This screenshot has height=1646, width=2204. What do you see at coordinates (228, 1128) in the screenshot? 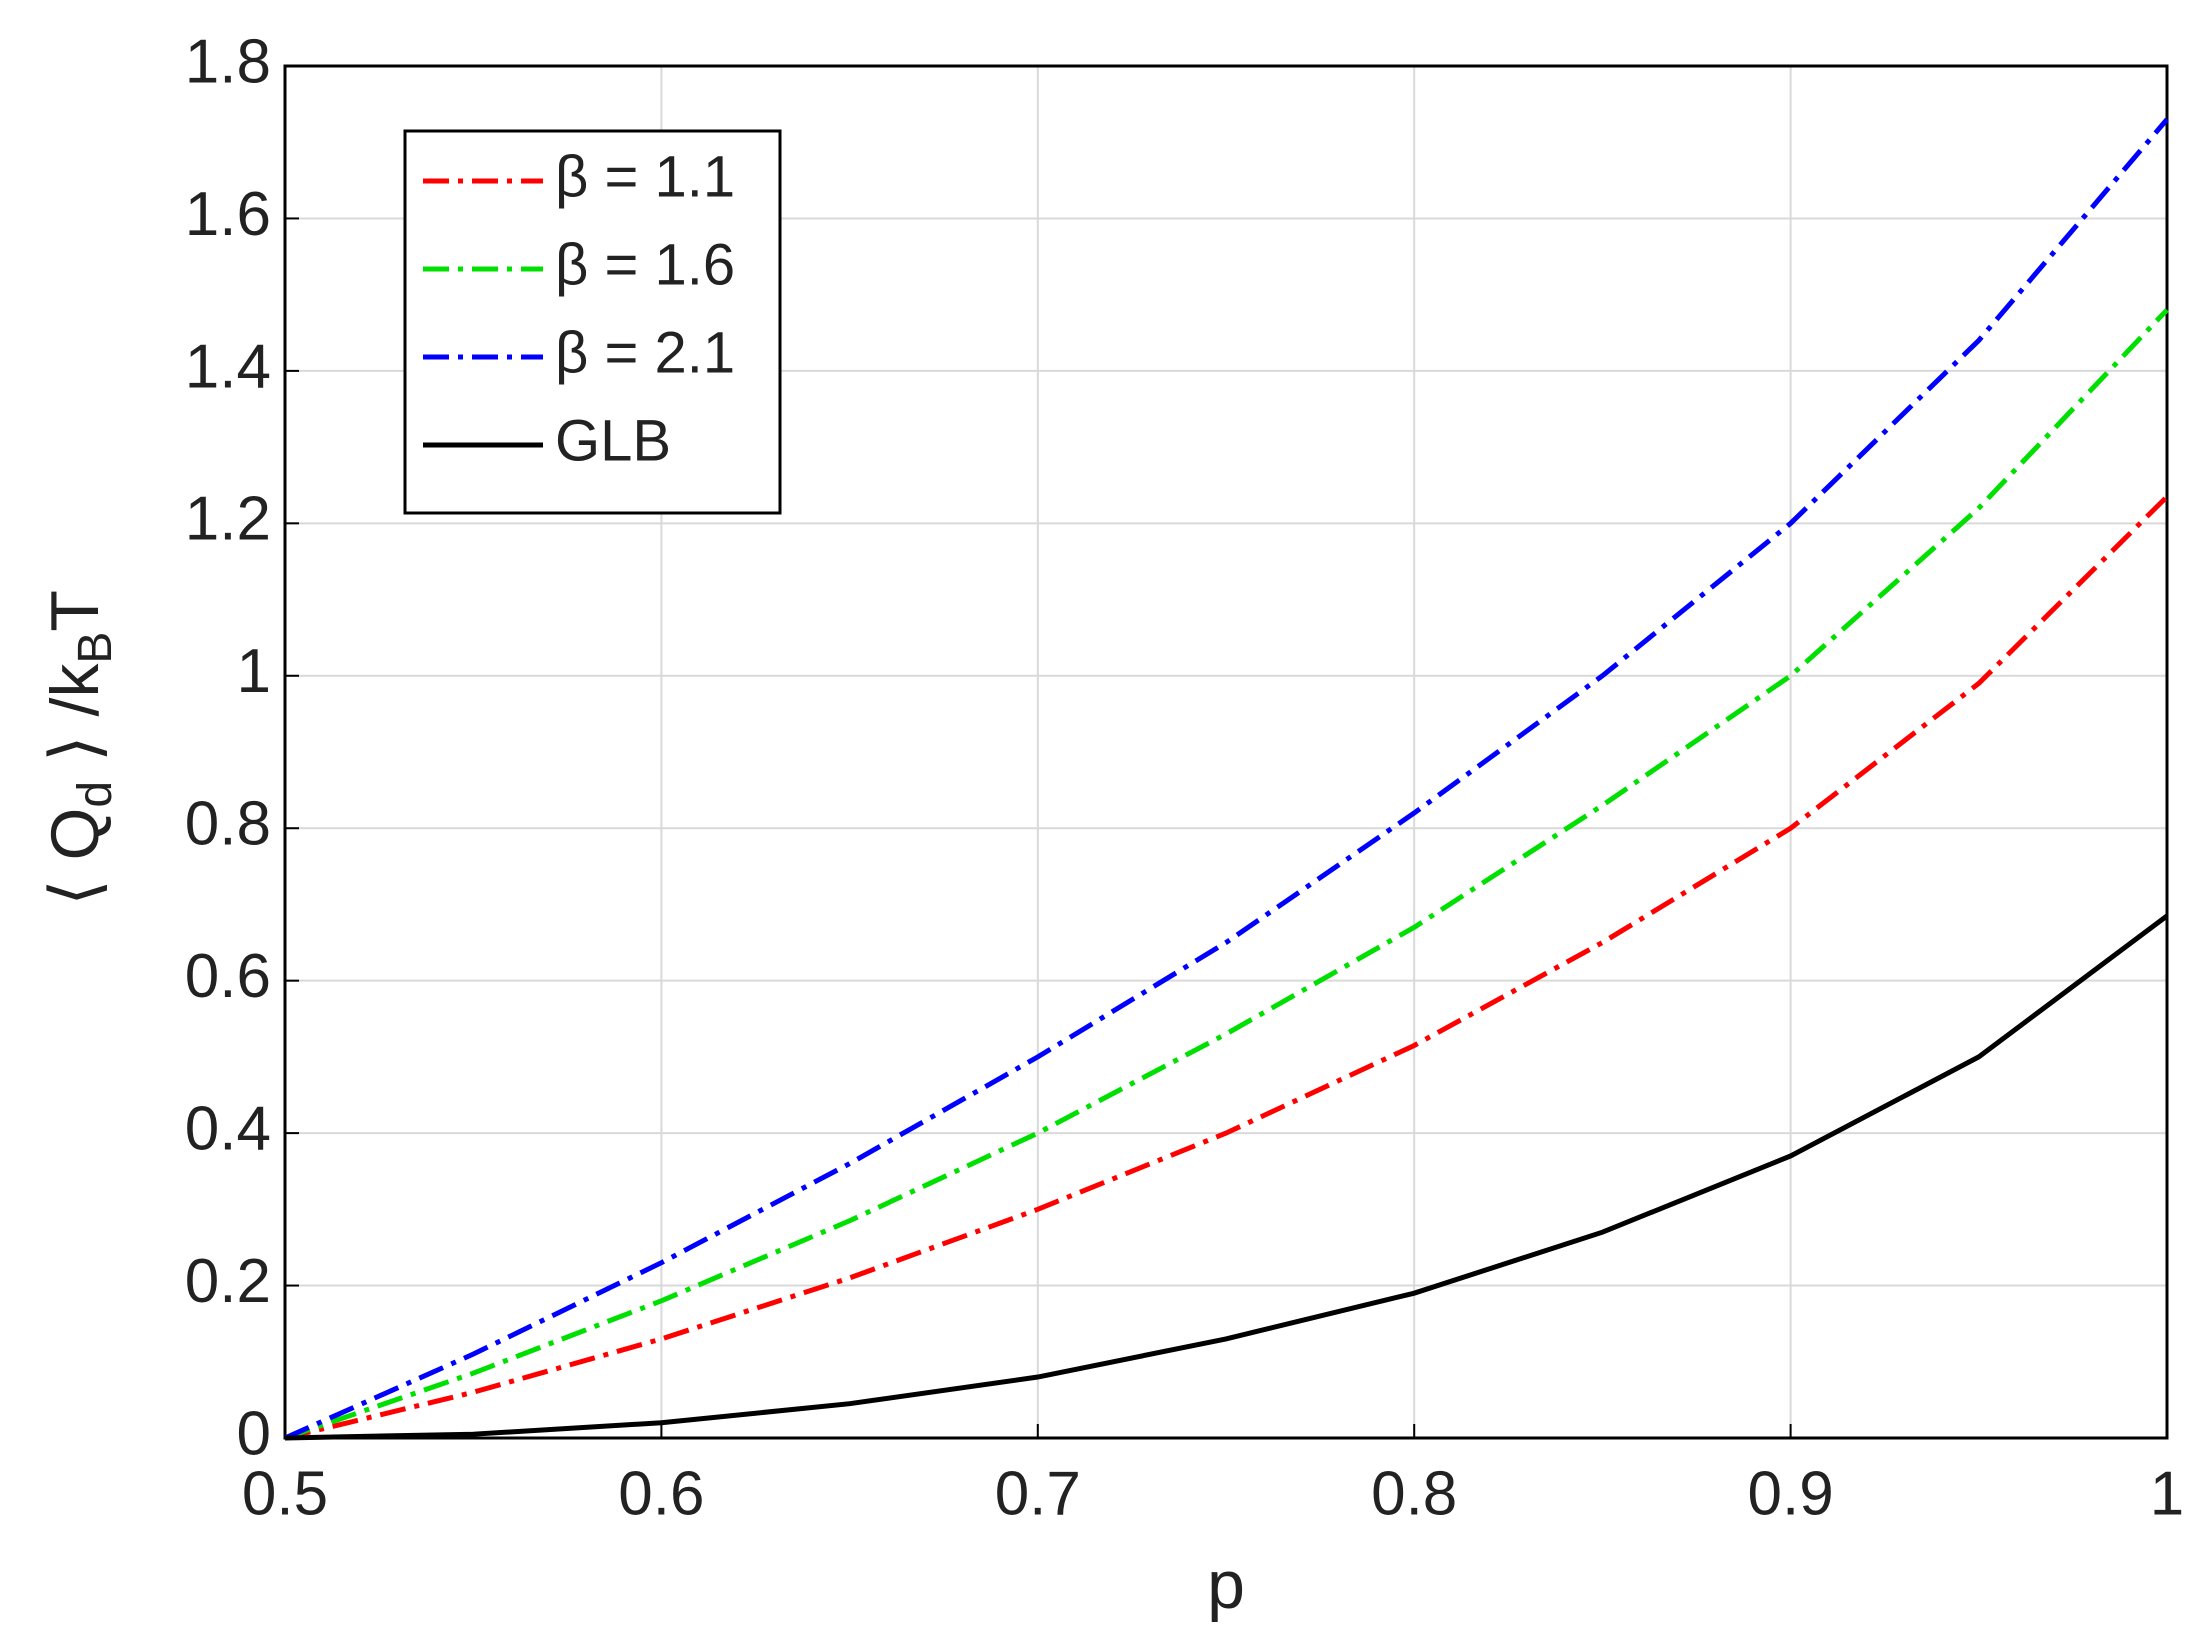
I see `y-tick-label: 0.4` at bounding box center [228, 1128].